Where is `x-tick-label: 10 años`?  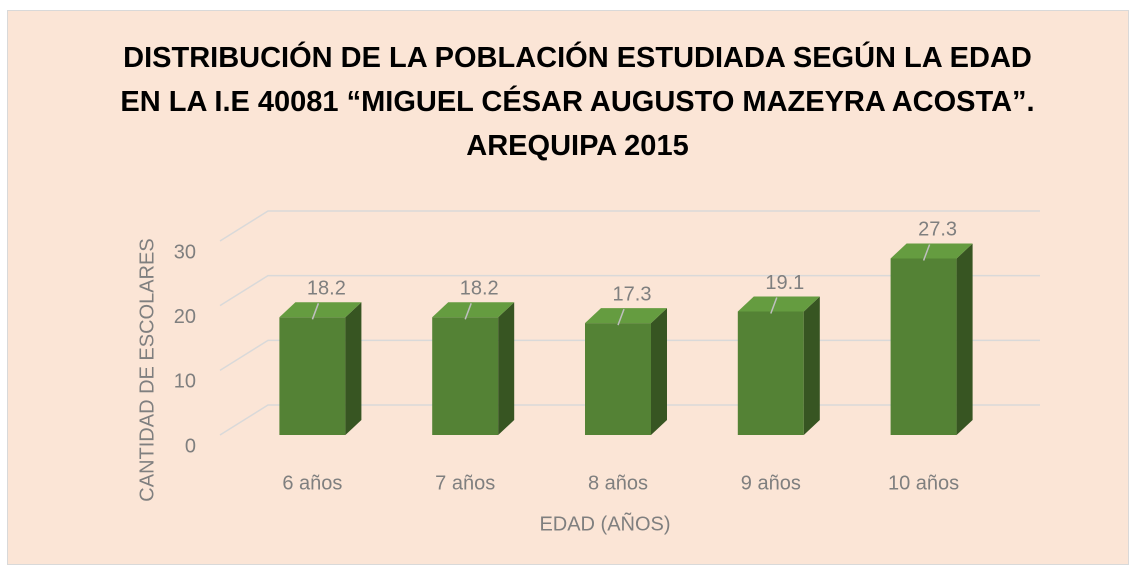 x-tick-label: 10 años is located at coordinates (923, 483).